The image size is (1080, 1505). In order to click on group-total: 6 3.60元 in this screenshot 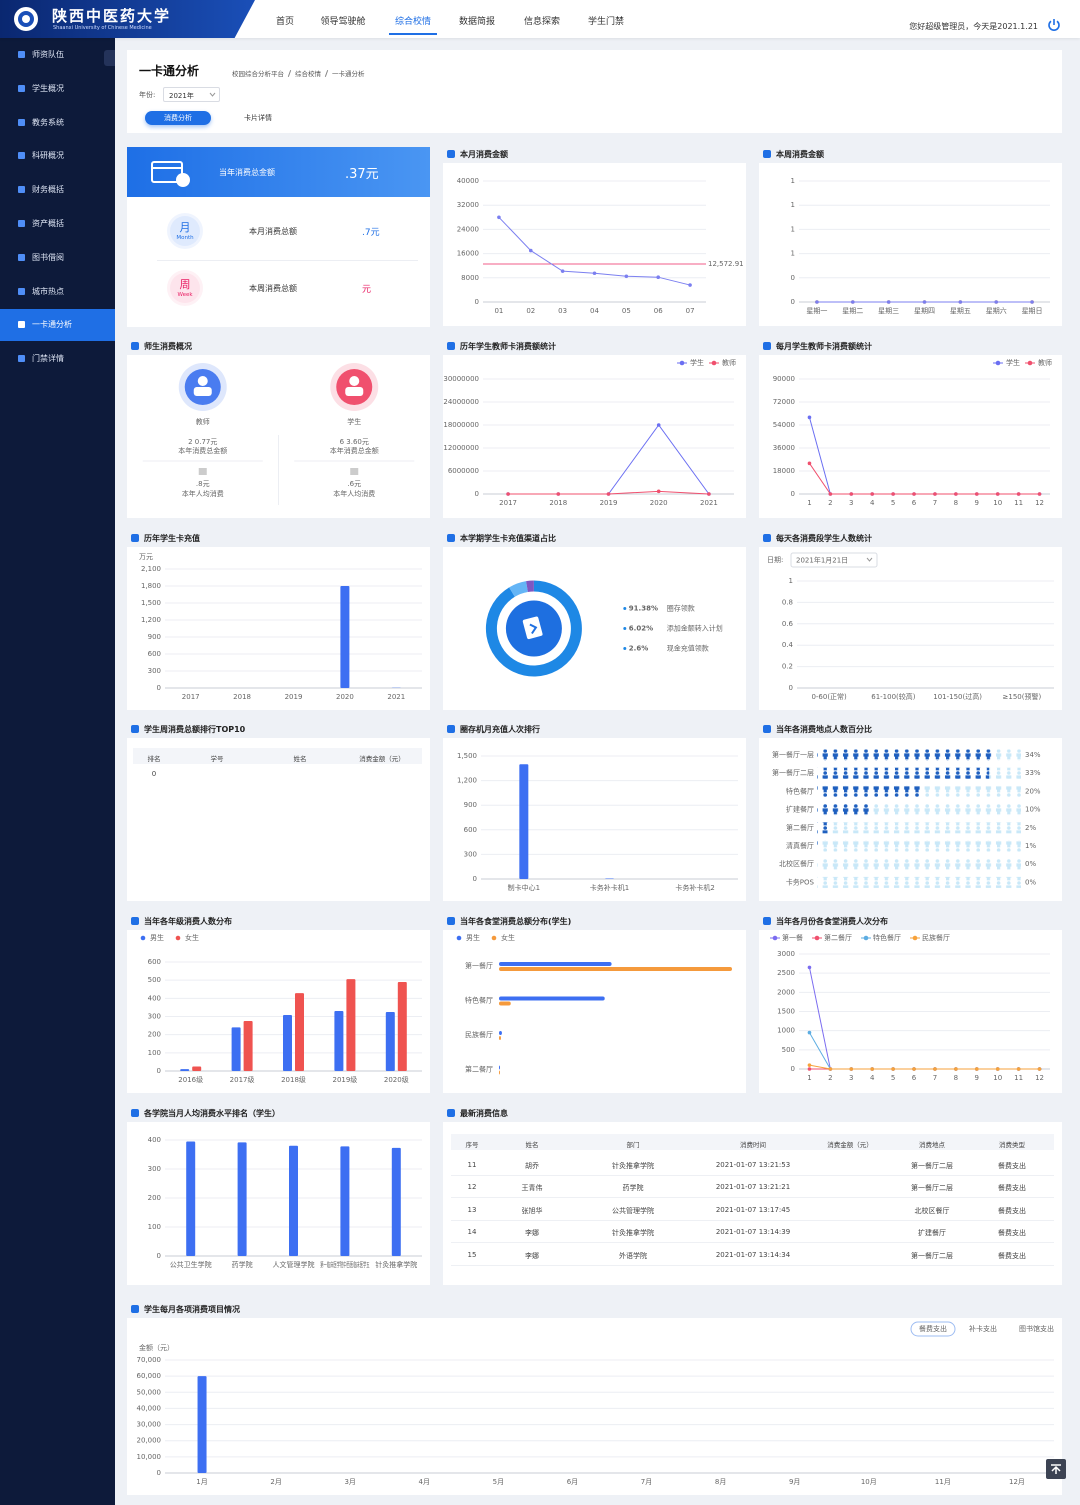, I will do `click(354, 442)`.